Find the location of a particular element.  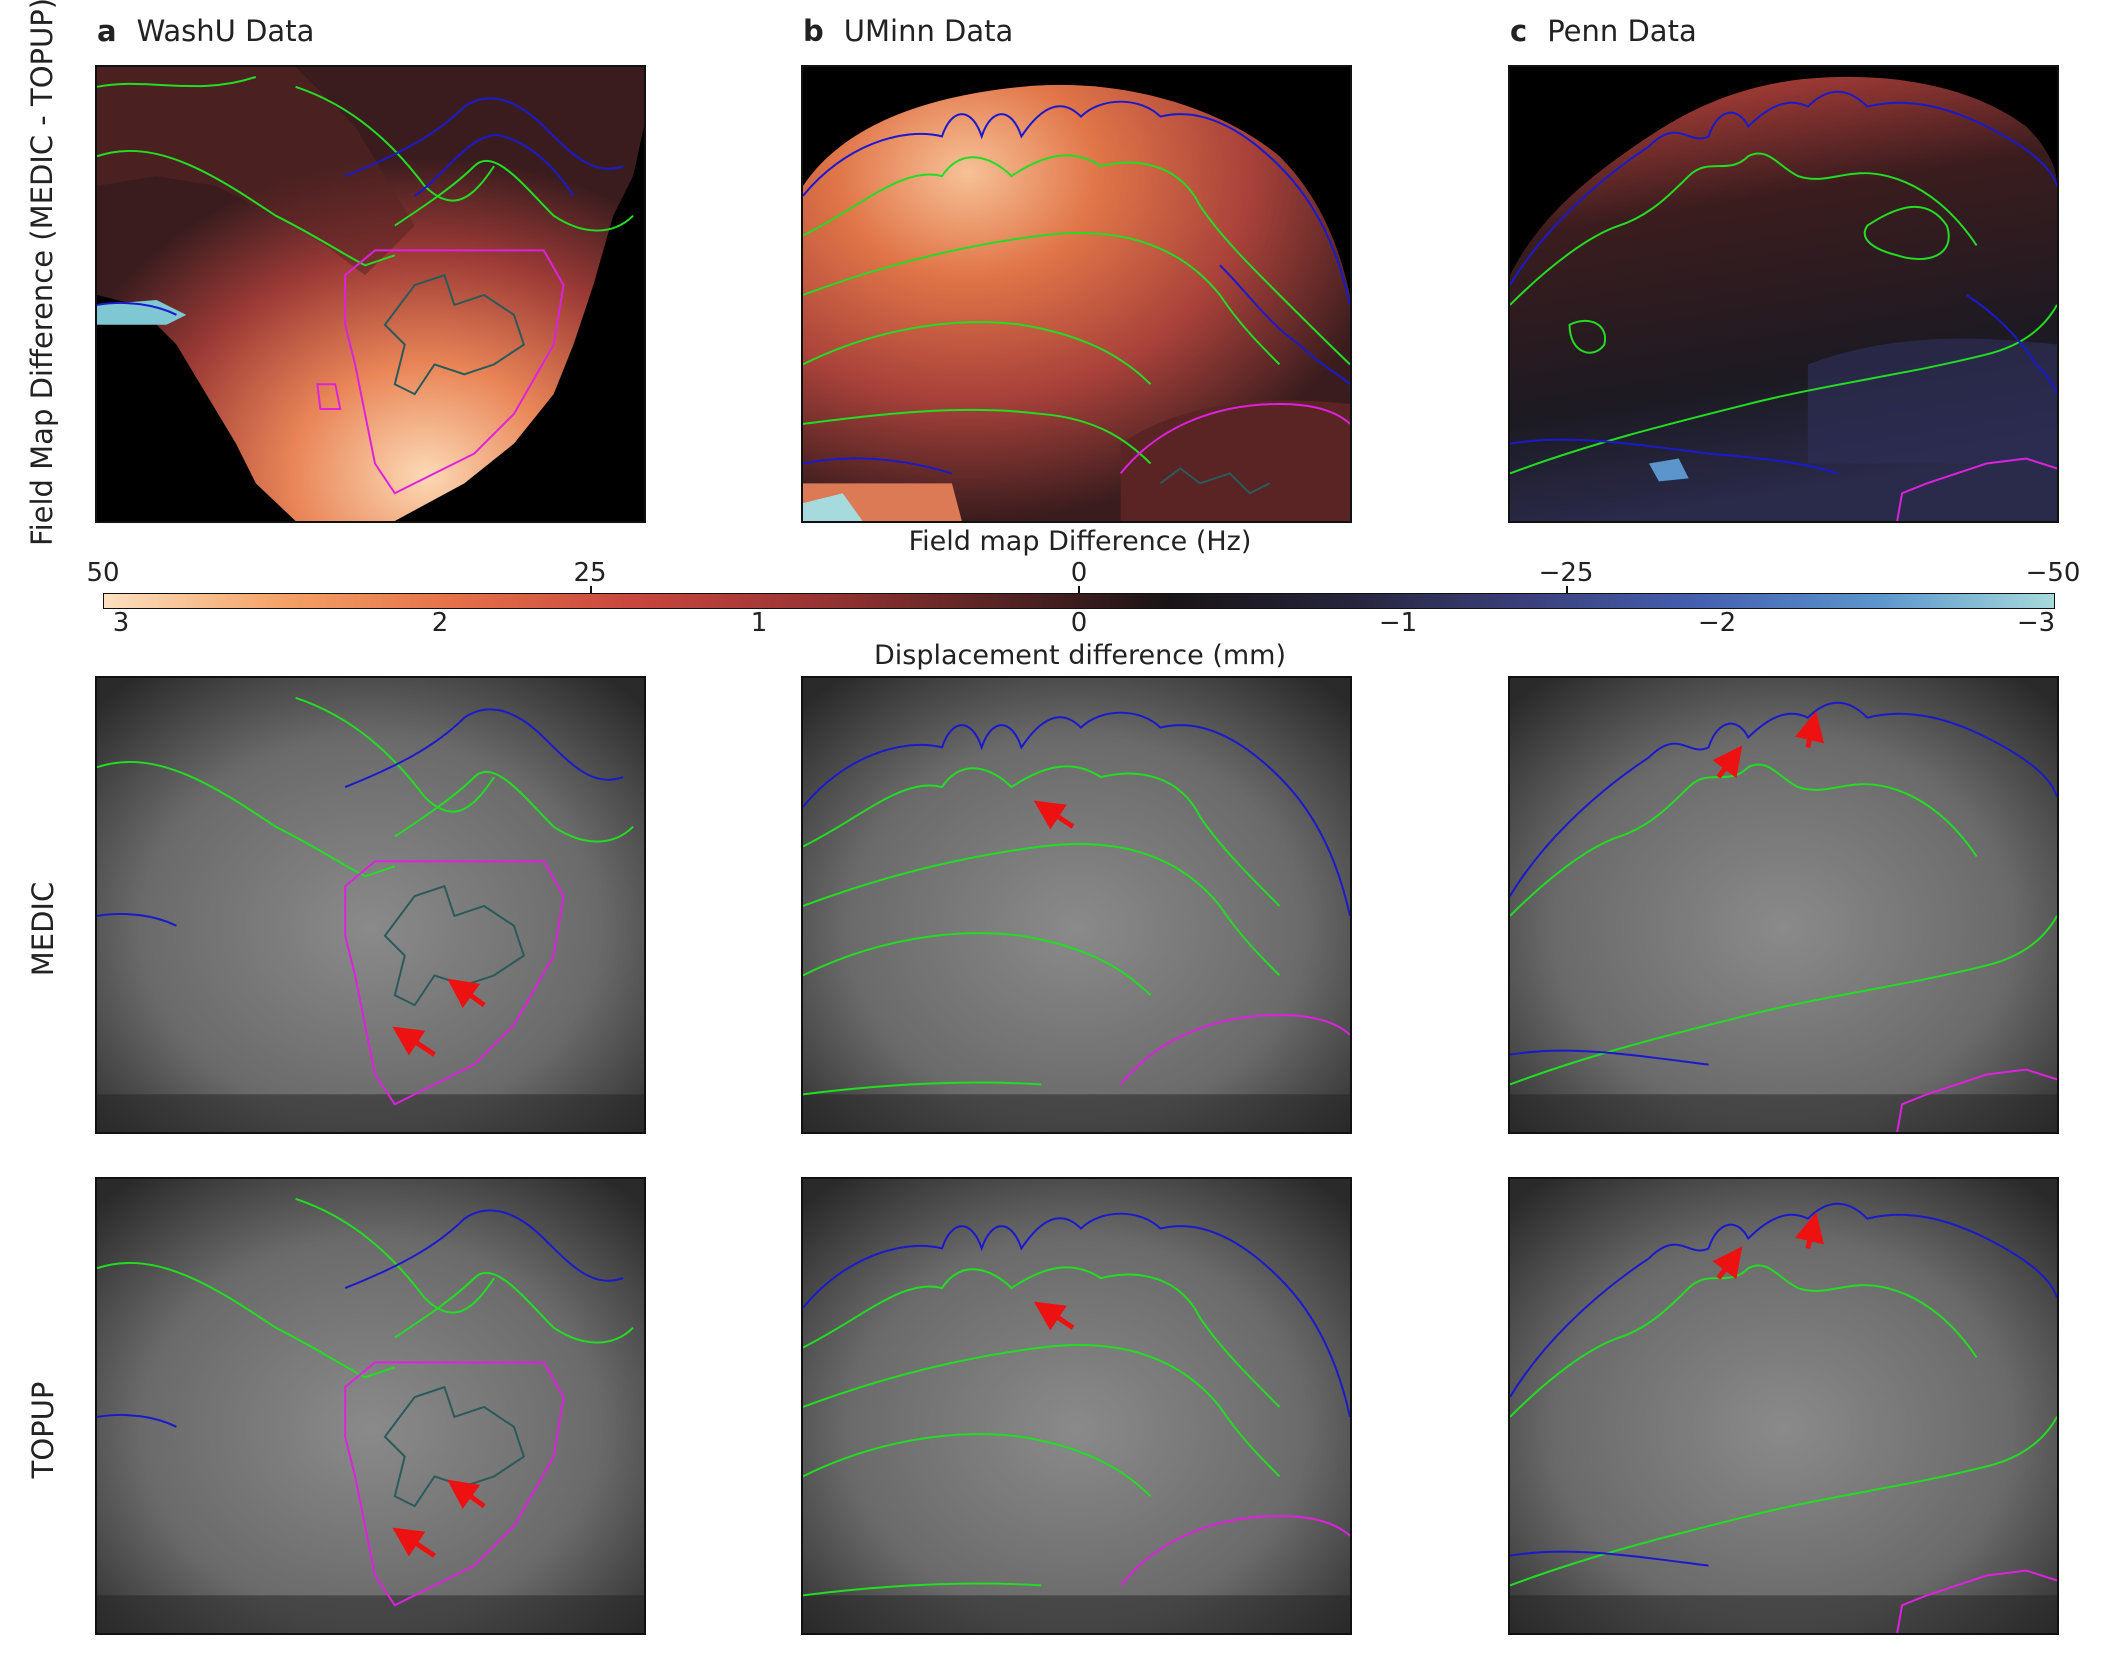

panel-title: WashU Data is located at coordinates (225, 31).